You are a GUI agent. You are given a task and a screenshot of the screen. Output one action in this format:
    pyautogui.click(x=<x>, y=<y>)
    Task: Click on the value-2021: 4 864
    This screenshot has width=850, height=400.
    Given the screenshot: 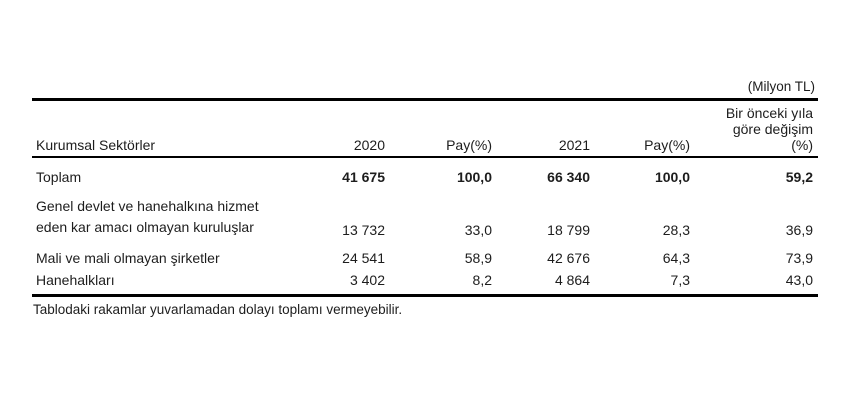 What is the action you would take?
    pyautogui.click(x=572, y=280)
    